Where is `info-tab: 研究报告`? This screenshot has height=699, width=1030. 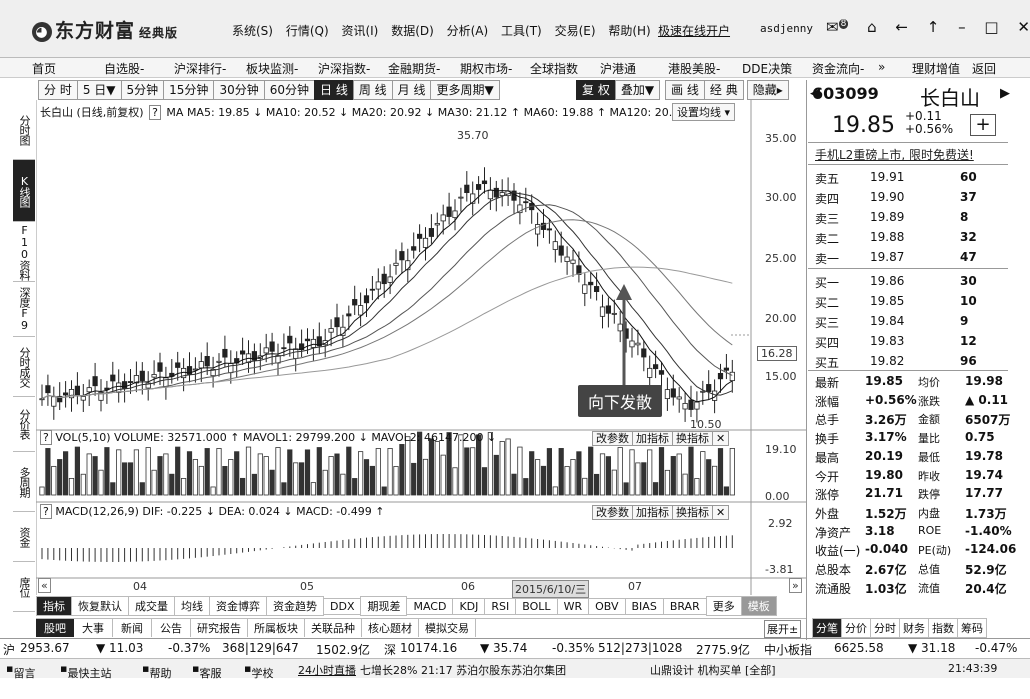
info-tab: 研究报告 is located at coordinates (219, 628).